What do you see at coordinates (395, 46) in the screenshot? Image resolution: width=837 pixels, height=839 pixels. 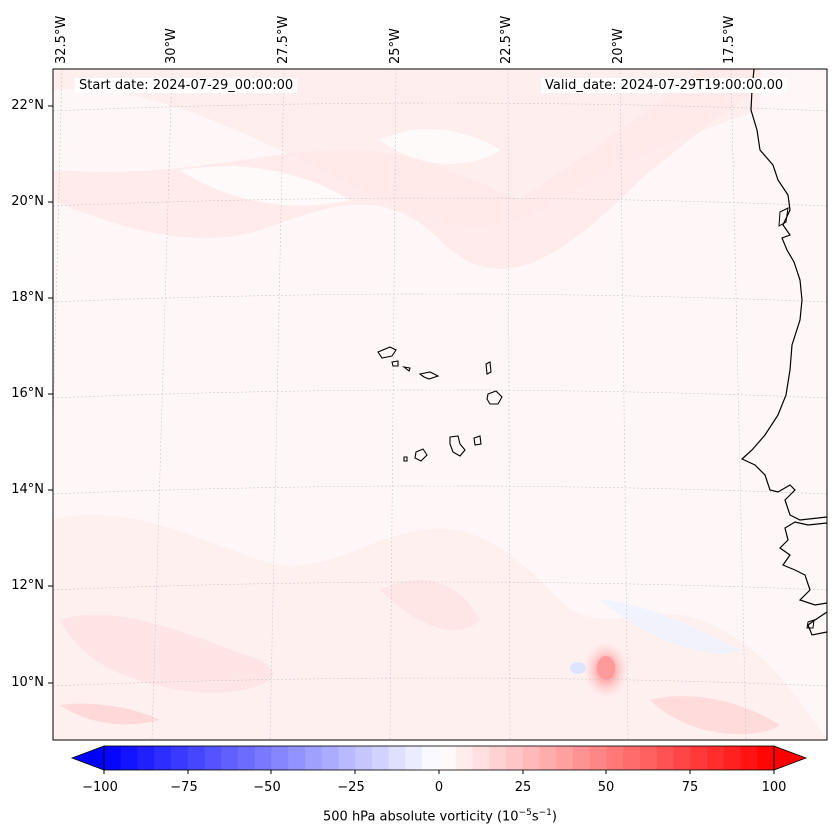 I see `lon-label-25w: 25°W` at bounding box center [395, 46].